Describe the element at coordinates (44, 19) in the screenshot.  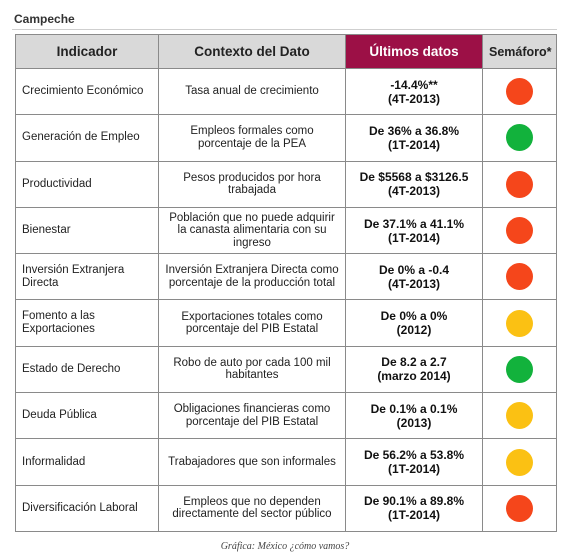
I see `region-title: Campeche` at that location.